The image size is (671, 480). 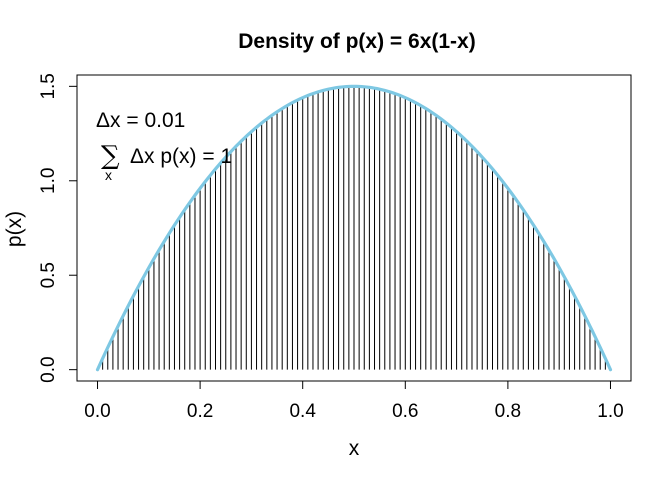 What do you see at coordinates (354, 401) in the screenshot?
I see `x-axis: 0.0 0.2 0.4 0.6 0.8 1.0` at bounding box center [354, 401].